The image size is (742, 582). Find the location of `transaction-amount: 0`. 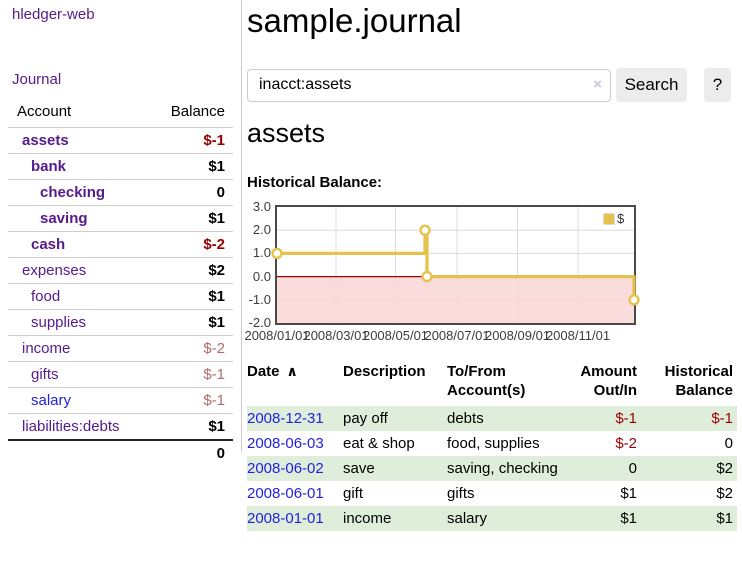

transaction-amount: 0 is located at coordinates (603, 468).